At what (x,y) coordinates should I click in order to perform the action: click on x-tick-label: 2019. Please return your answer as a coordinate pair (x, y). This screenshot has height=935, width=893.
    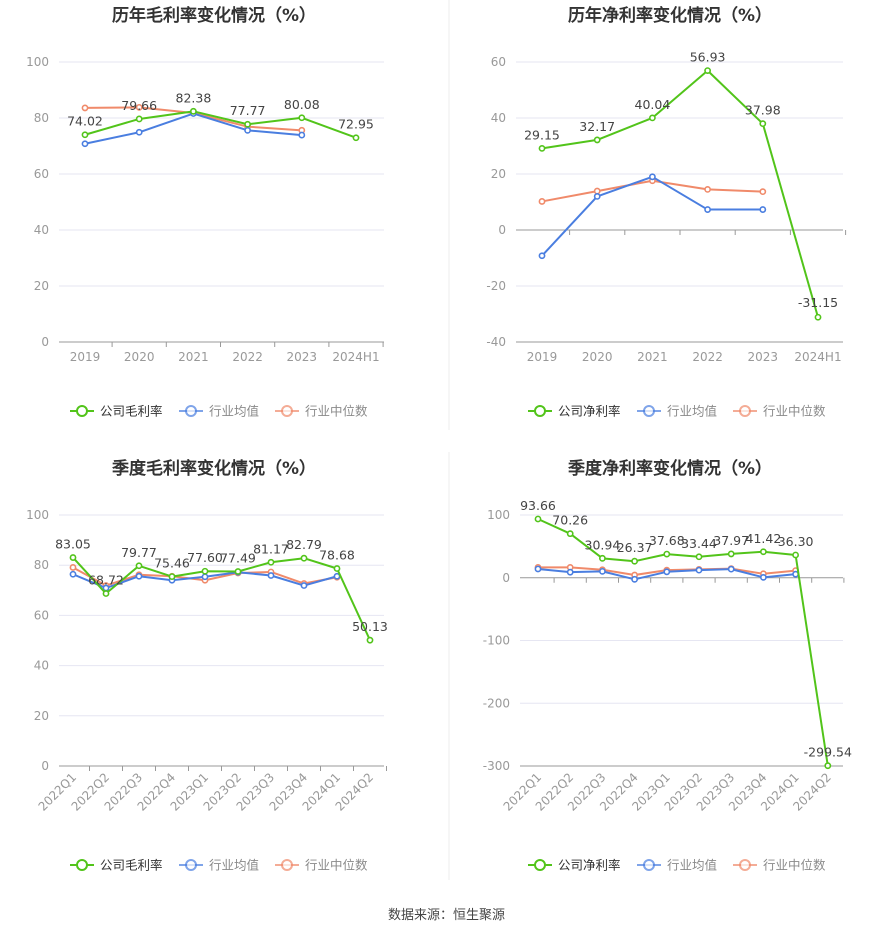
    Looking at the image, I should click on (542, 357).